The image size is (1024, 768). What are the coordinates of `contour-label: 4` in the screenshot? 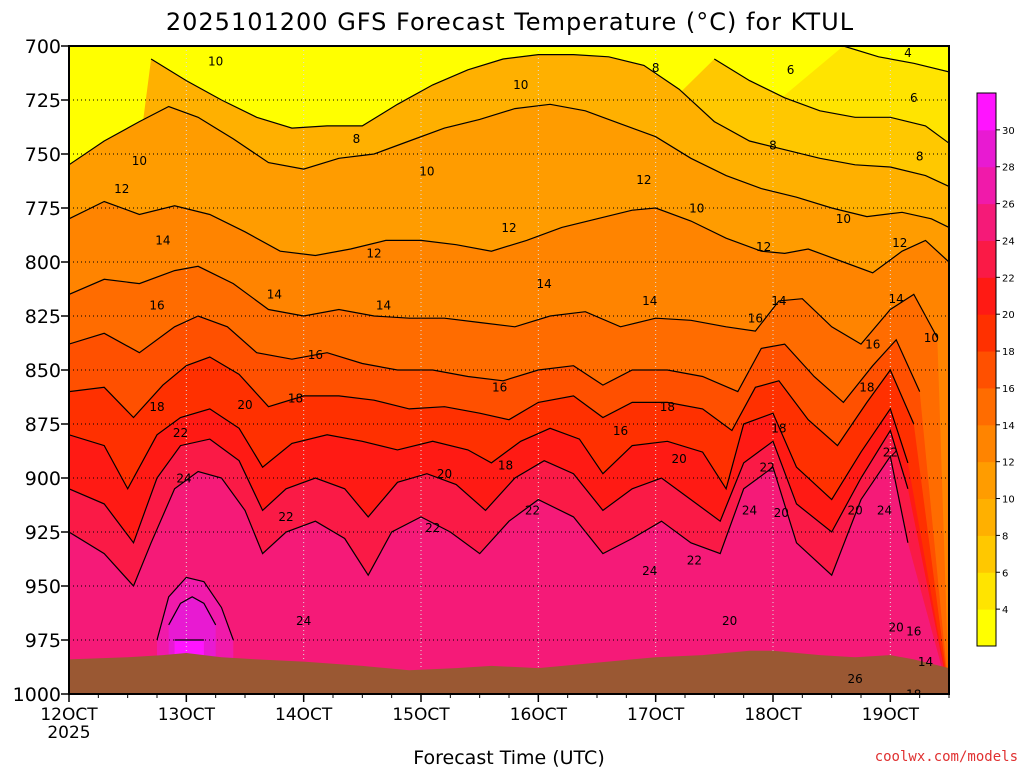 It's located at (908, 53).